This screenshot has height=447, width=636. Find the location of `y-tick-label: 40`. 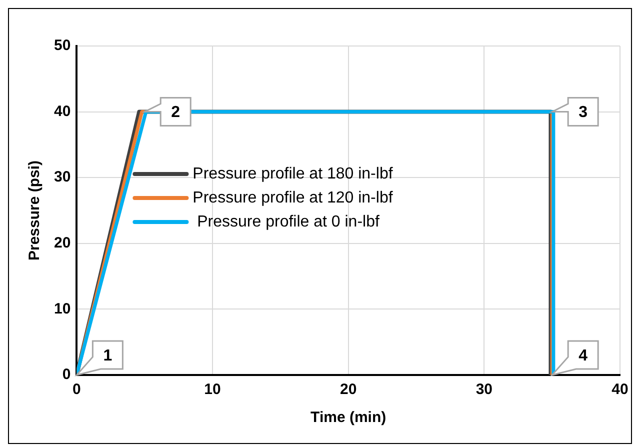

y-tick-label: 40 is located at coordinates (62, 111).